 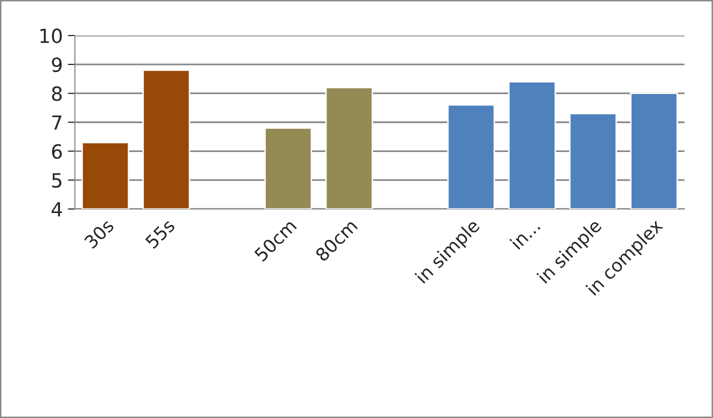 I want to click on y-tick-label: 10, so click(x=51, y=36).